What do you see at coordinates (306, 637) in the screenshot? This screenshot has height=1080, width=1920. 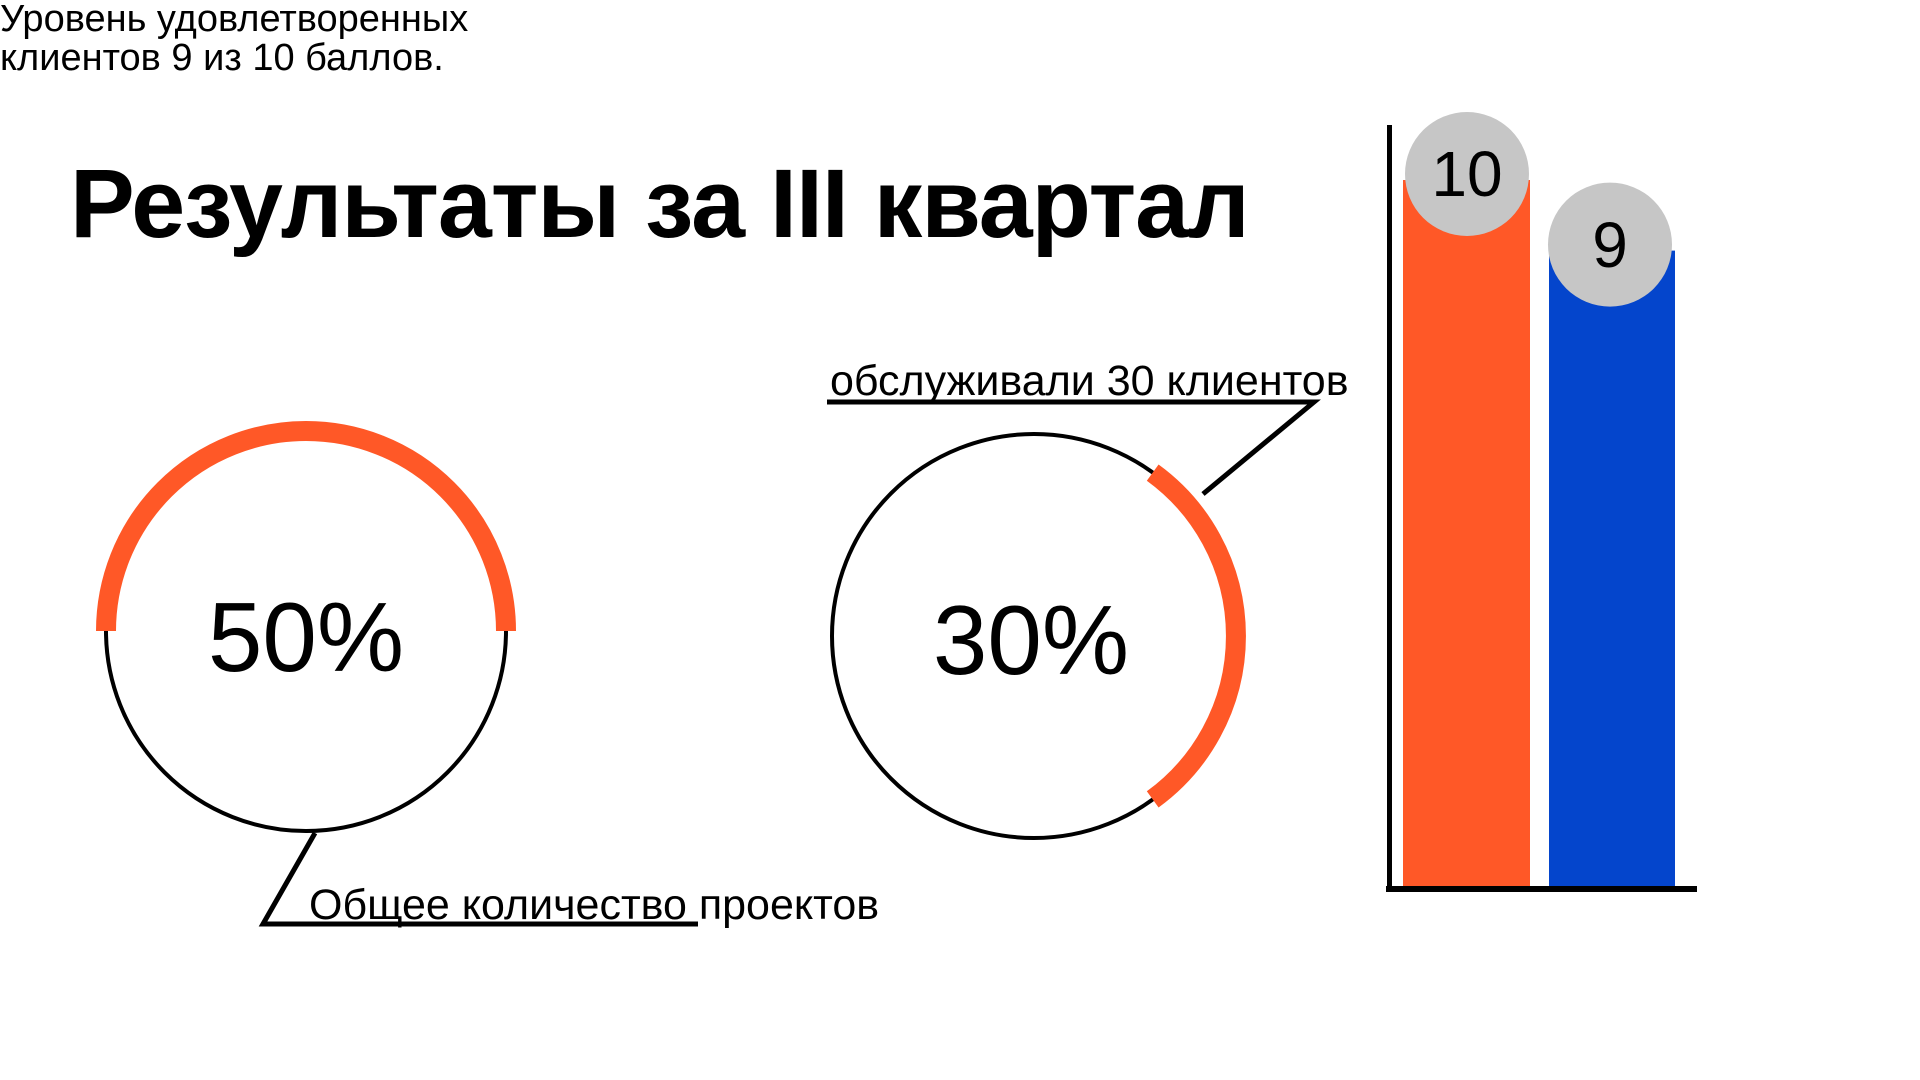 I see `projects-donut-value: 50%` at bounding box center [306, 637].